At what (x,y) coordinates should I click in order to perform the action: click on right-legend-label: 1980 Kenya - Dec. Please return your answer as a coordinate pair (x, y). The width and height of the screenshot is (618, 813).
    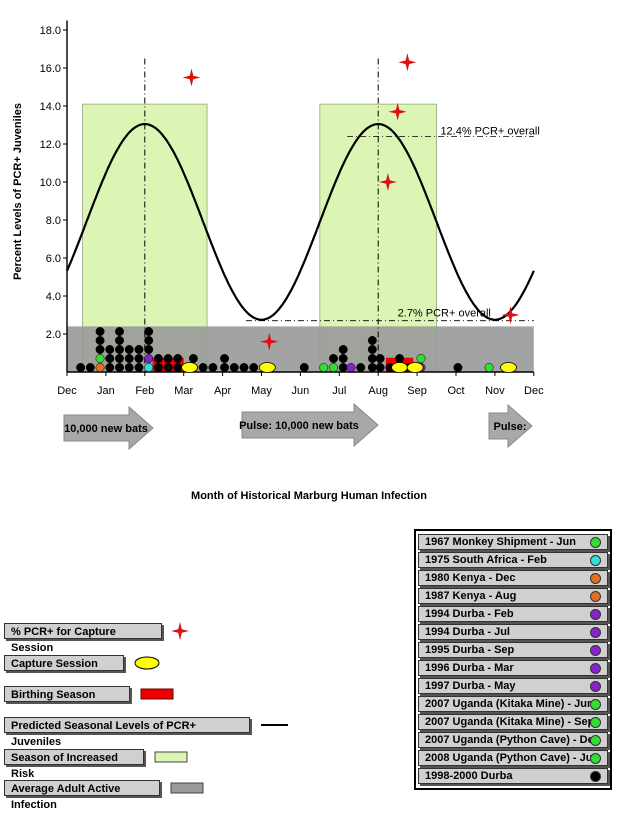
    Looking at the image, I should click on (470, 578).